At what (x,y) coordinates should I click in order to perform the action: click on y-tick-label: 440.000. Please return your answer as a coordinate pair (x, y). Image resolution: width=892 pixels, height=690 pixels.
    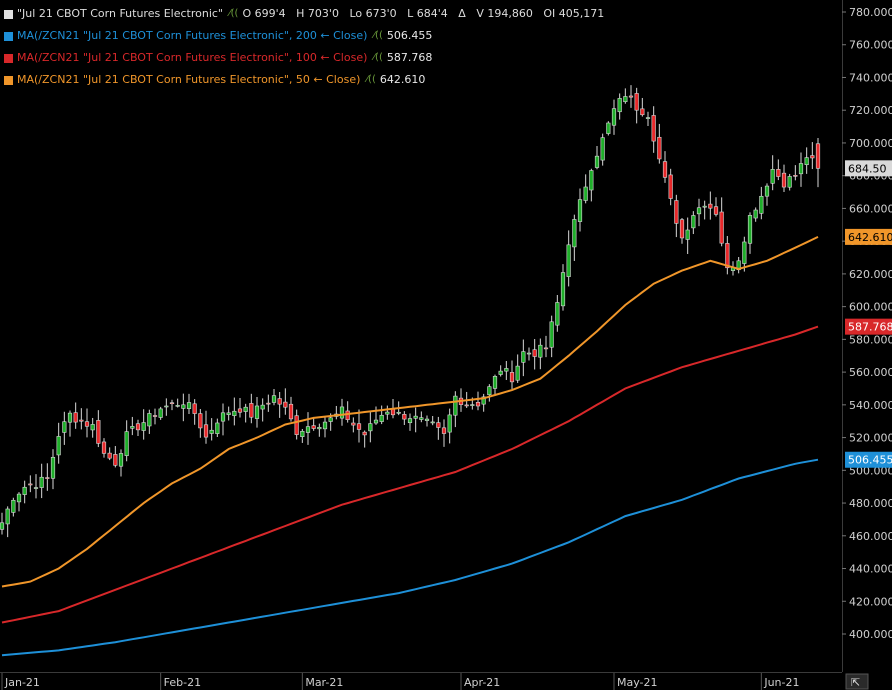
    Looking at the image, I should click on (870, 569).